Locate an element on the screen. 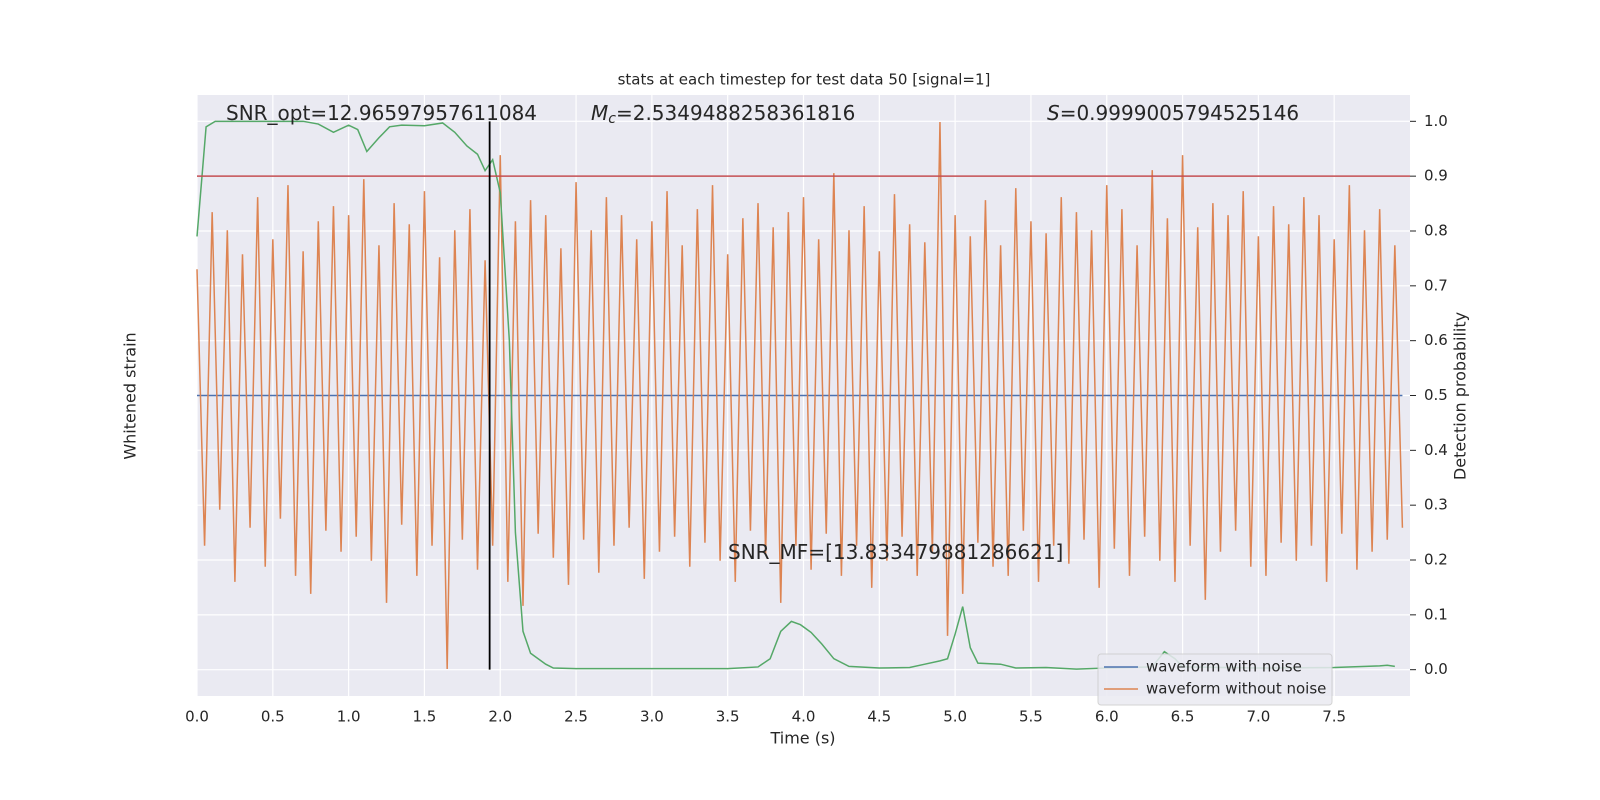 The width and height of the screenshot is (1600, 800). x-tick-label: 2.0 is located at coordinates (500, 717).